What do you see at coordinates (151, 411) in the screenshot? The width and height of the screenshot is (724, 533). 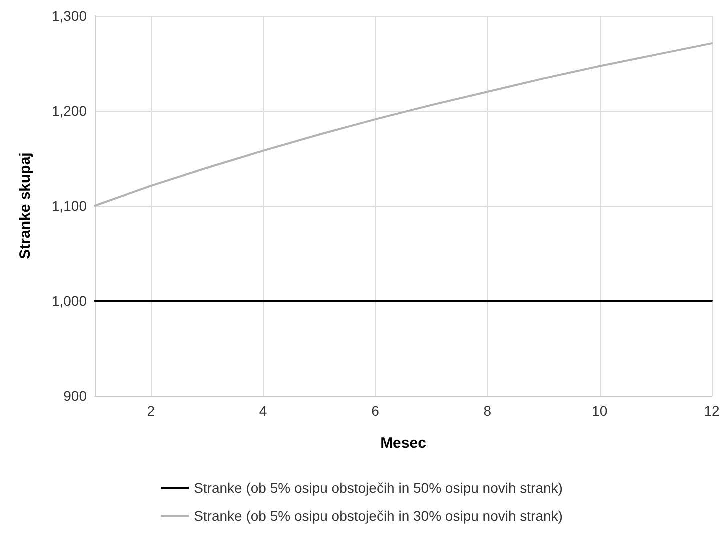 I see `x-tick-label: 2` at bounding box center [151, 411].